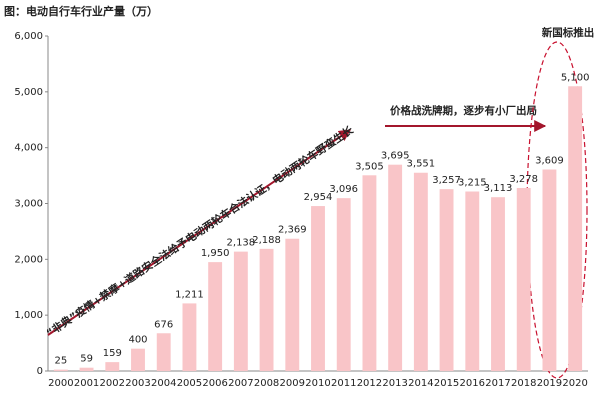 Image resolution: width=600 pixels, height=400 pixels. I want to click on annotation: 新国标推出, so click(568, 32).